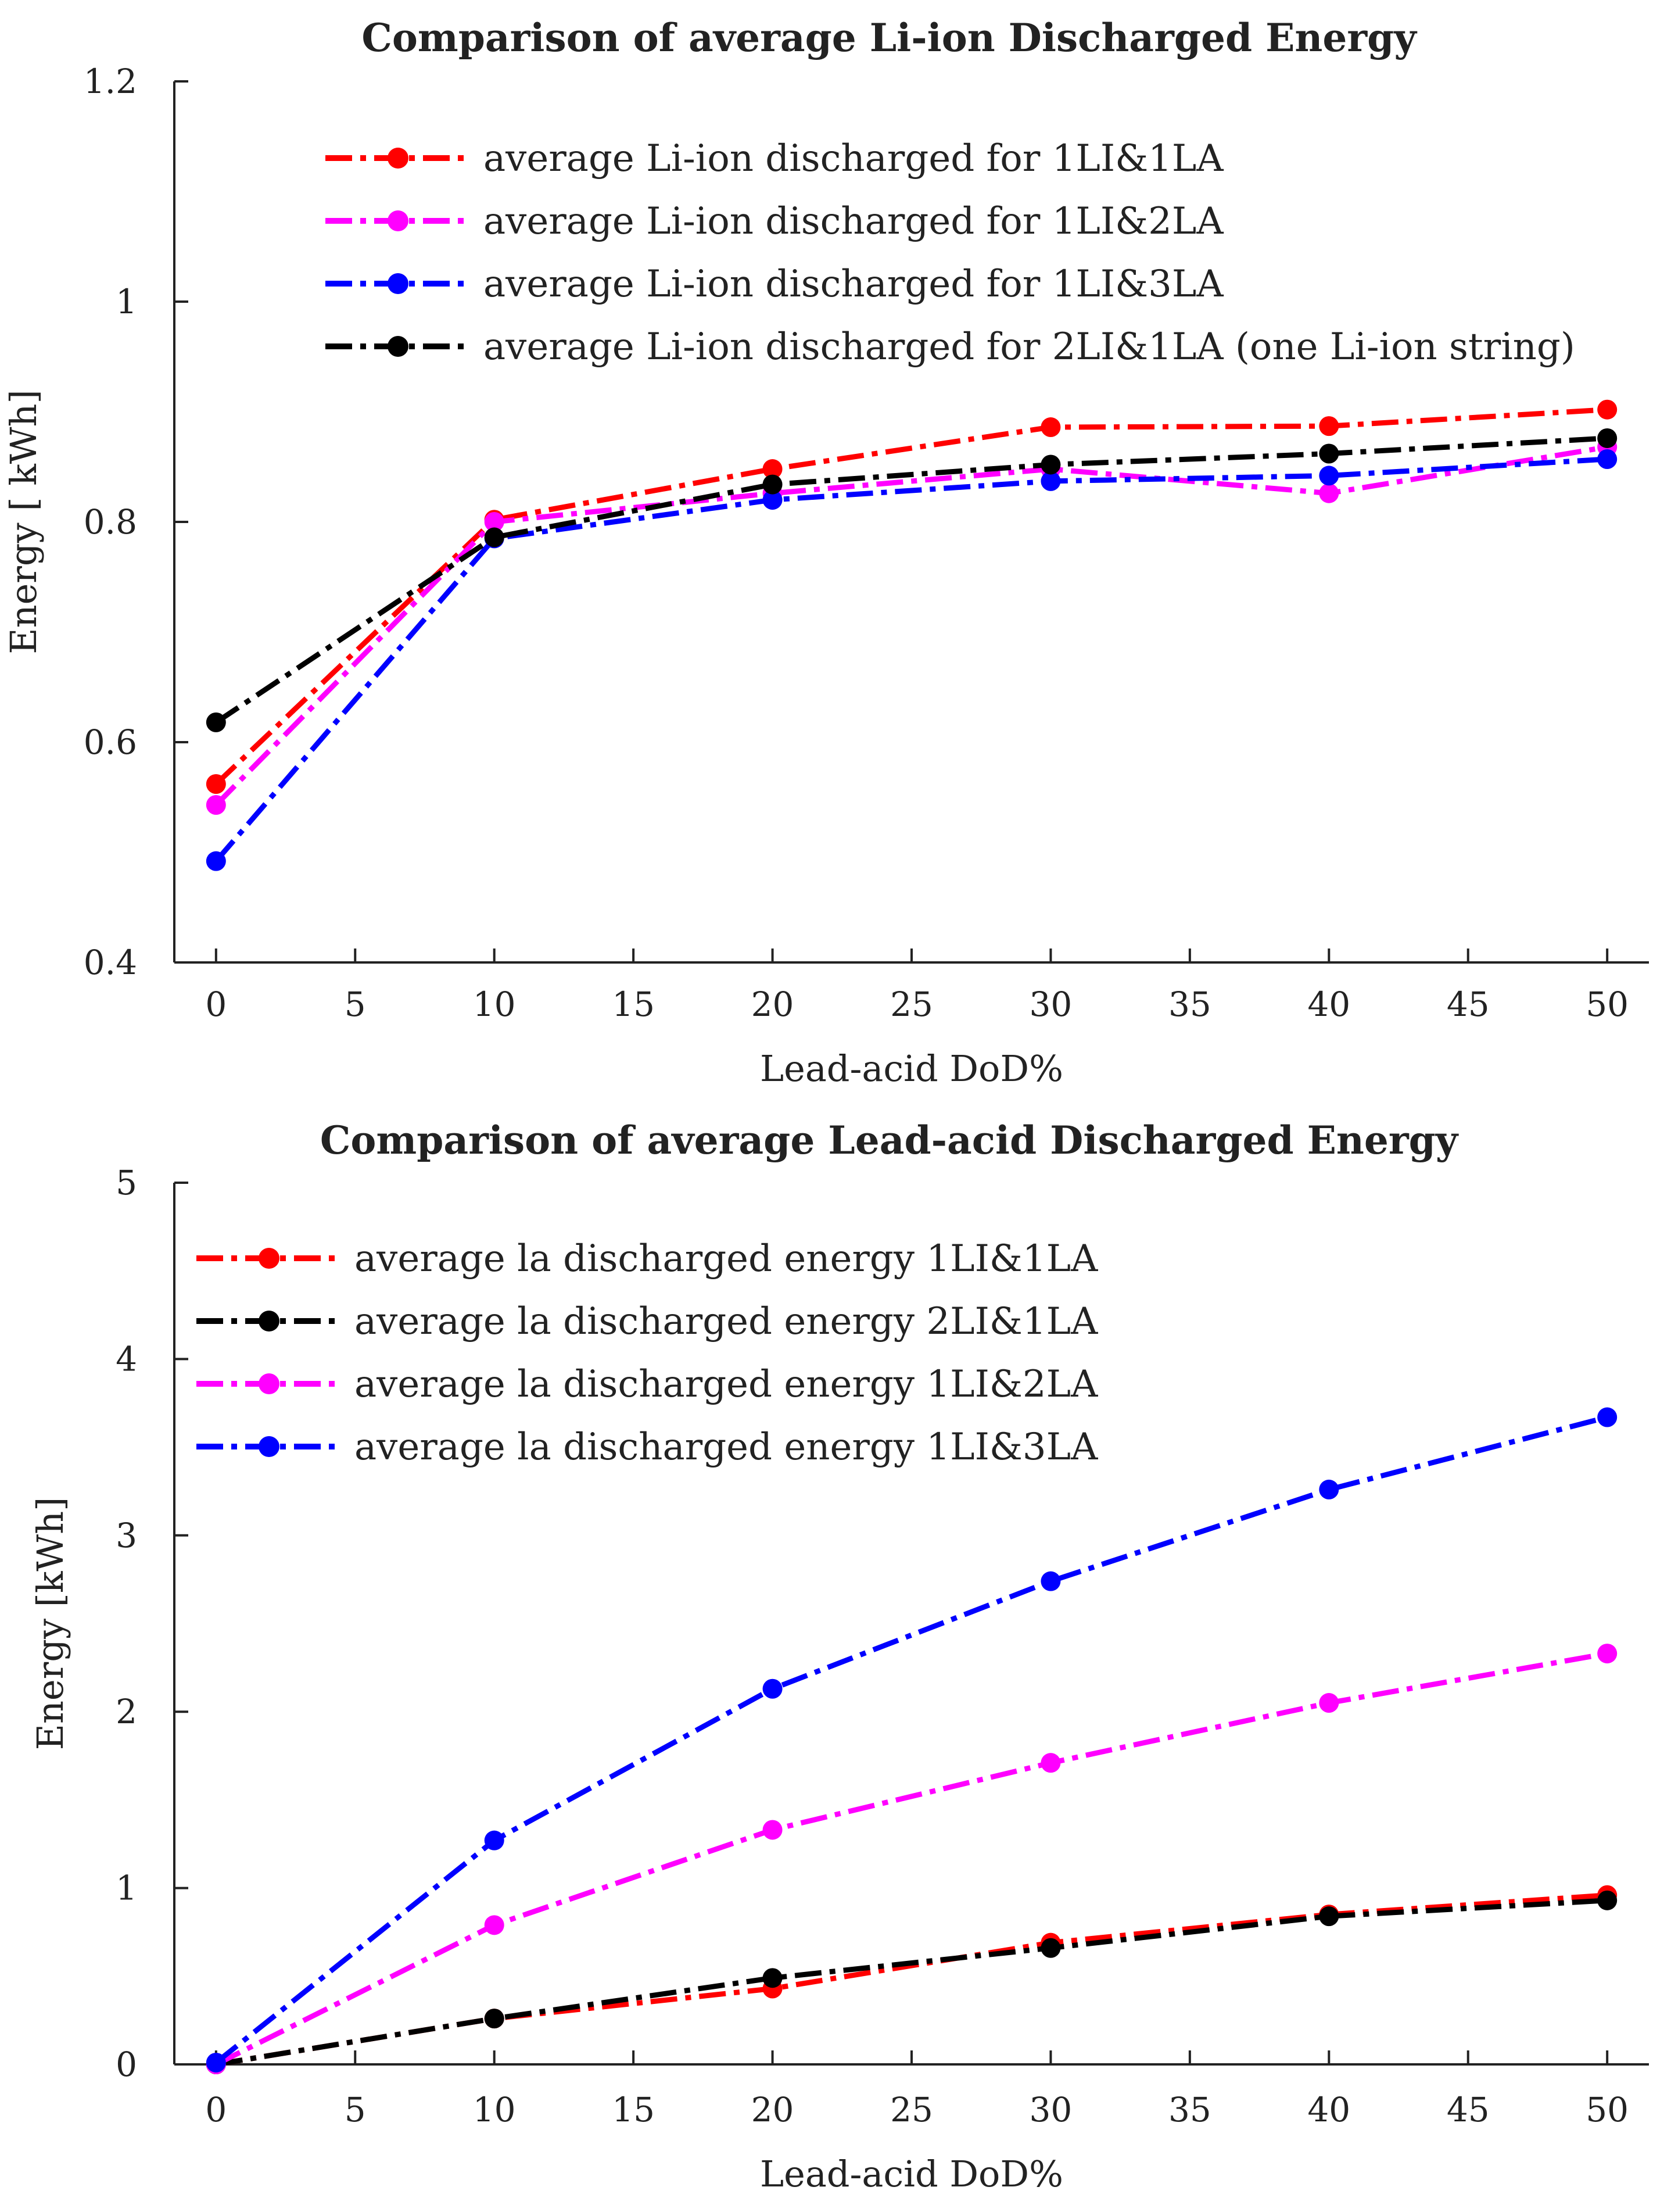  I want to click on y-tick-label: 3, so click(126, 1535).